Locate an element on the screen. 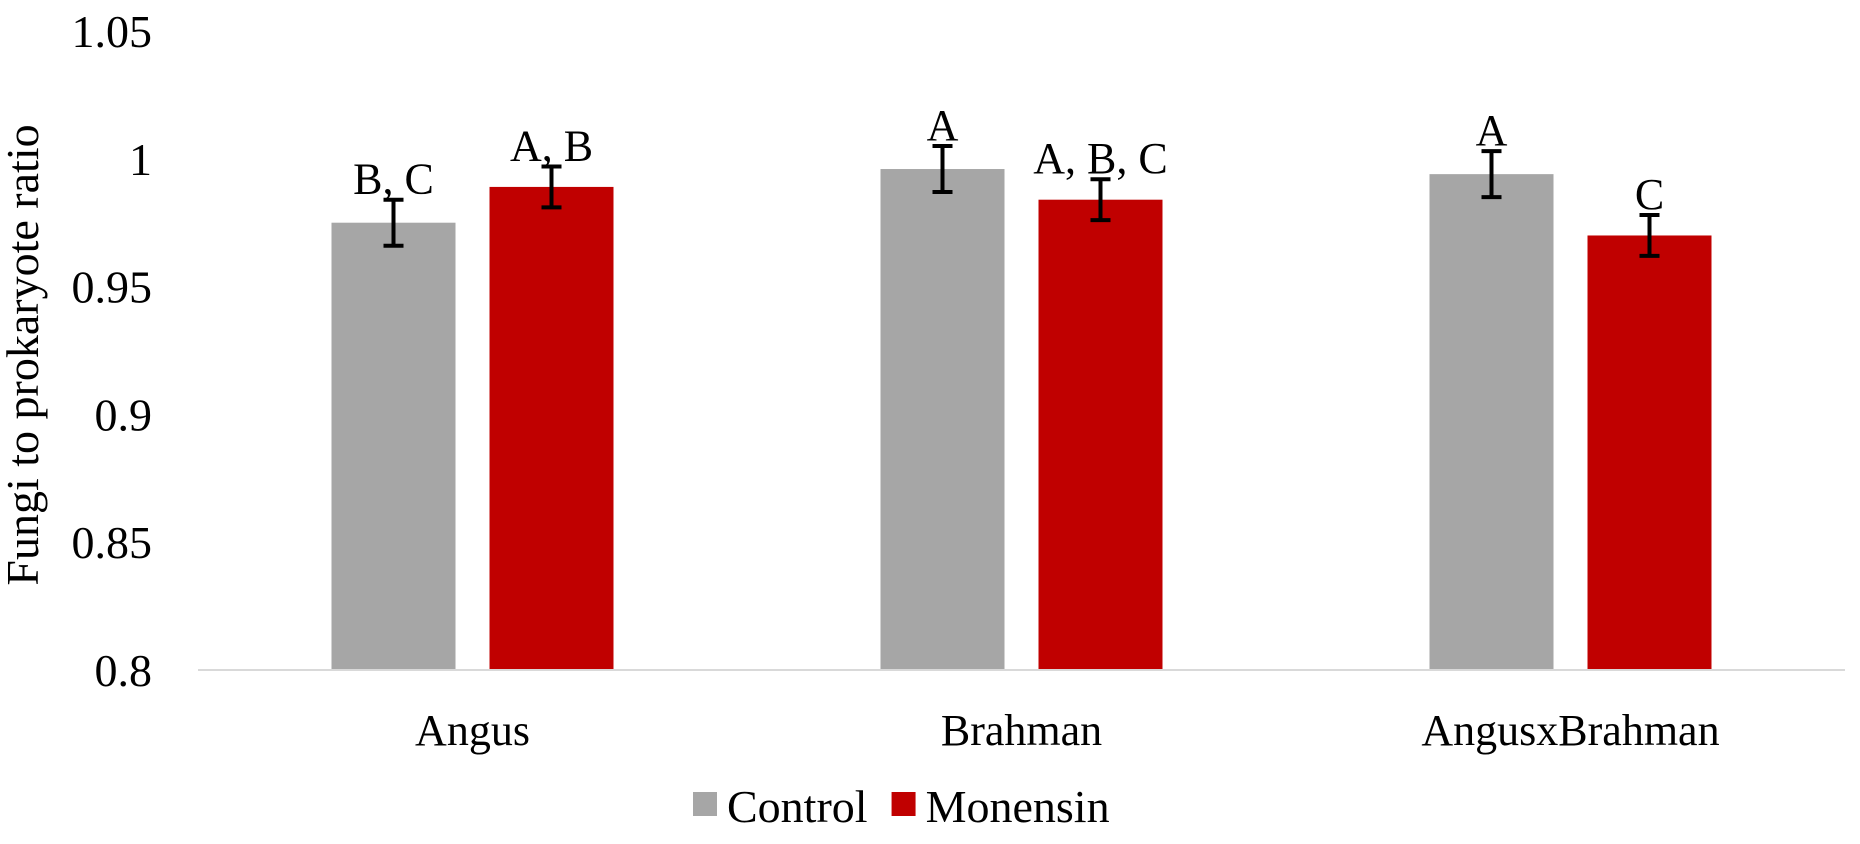 This screenshot has height=844, width=1860. error-bar-control-angus is located at coordinates (393, 222).